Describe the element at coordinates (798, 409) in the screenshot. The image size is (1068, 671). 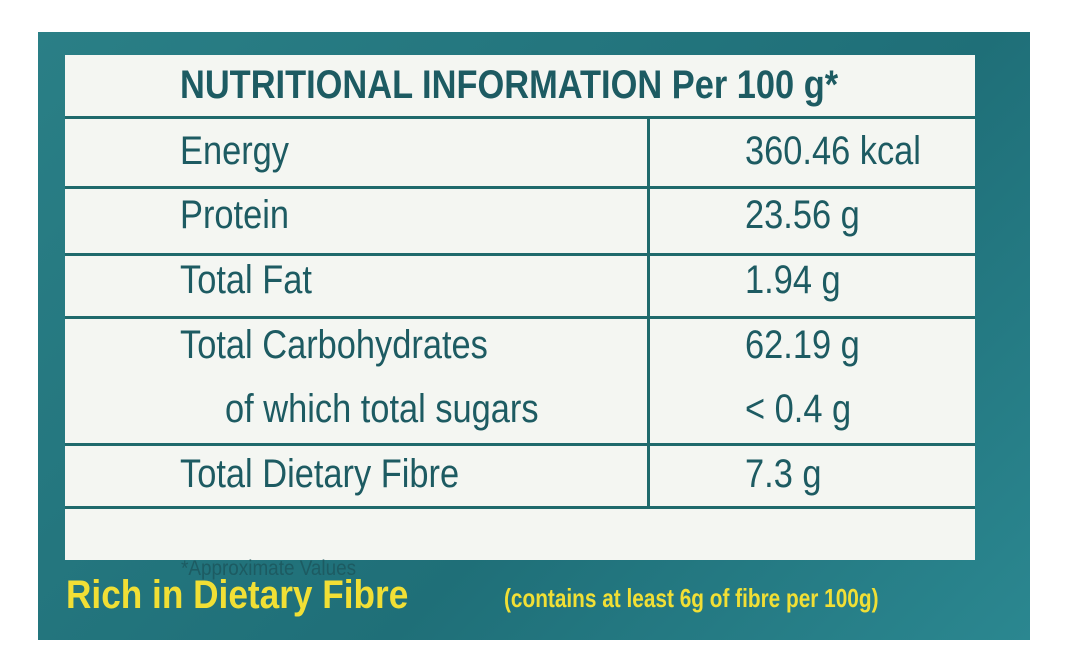
I see `nutrient-value: < 0.4 g` at that location.